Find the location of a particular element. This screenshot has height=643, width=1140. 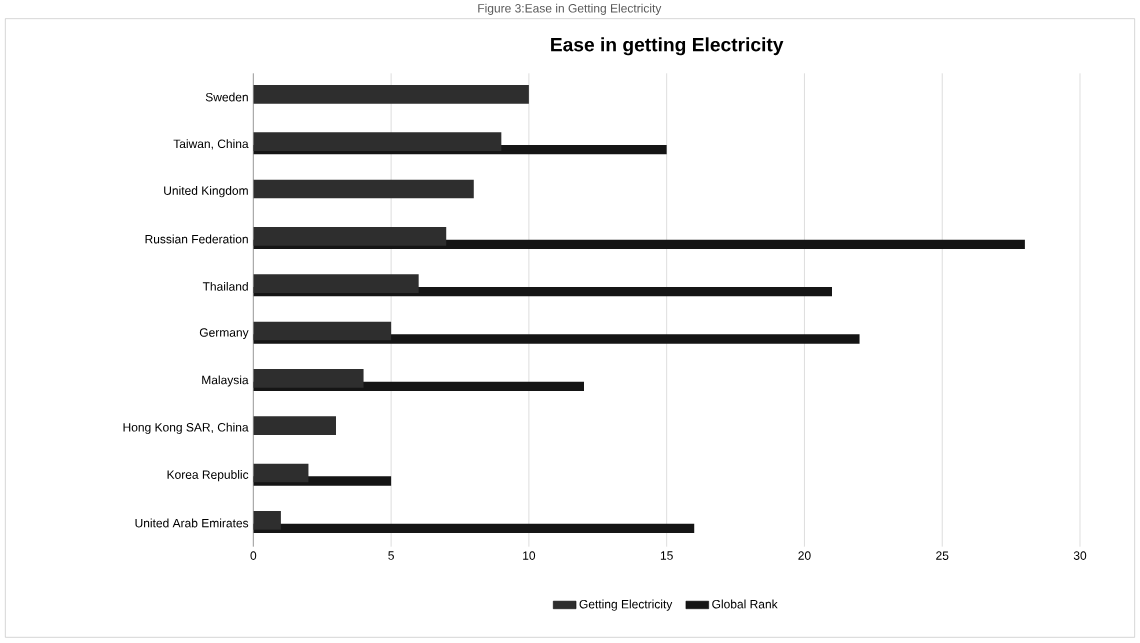

y-tick-label: Korea Republic is located at coordinates (208, 476).